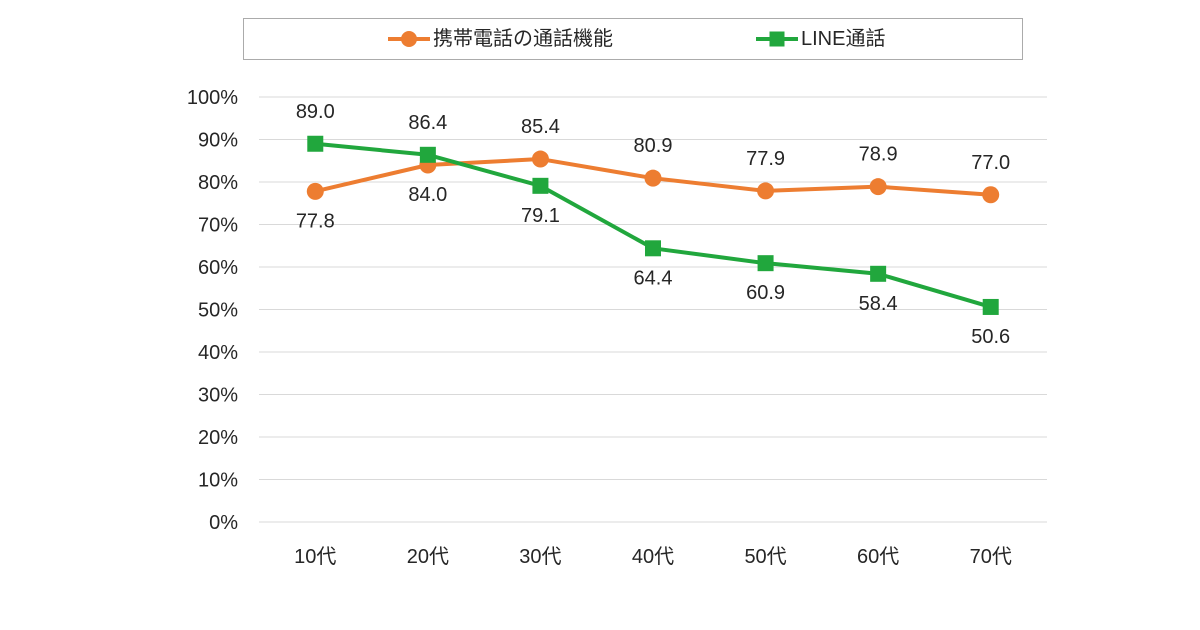 The width and height of the screenshot is (1200, 630). I want to click on data-label: 58.4, so click(878, 304).